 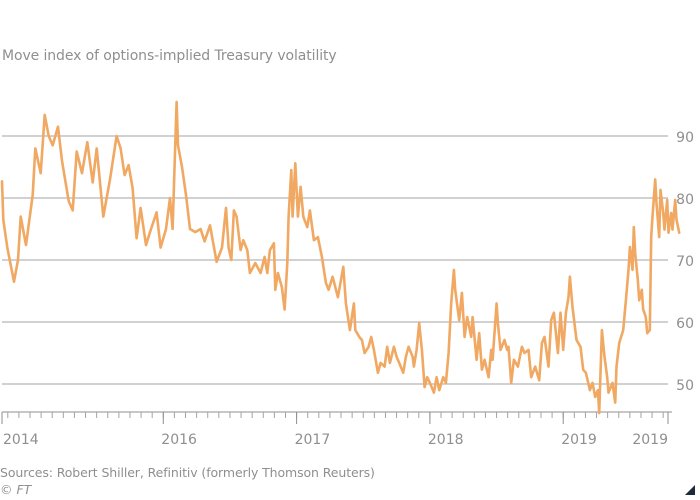 What do you see at coordinates (685, 200) in the screenshot?
I see `y-tick-label: 80` at bounding box center [685, 200].